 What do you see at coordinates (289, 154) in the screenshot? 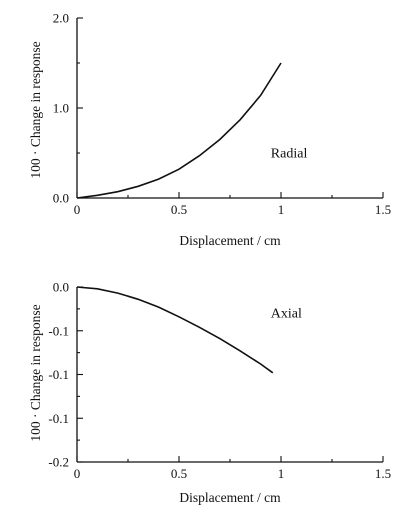
I see `curve-annotation: Radial` at bounding box center [289, 154].